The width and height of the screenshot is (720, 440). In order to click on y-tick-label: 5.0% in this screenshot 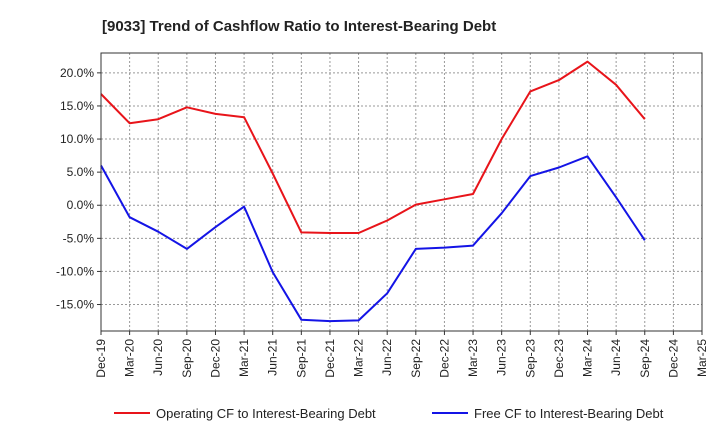, I will do `click(81, 172)`.